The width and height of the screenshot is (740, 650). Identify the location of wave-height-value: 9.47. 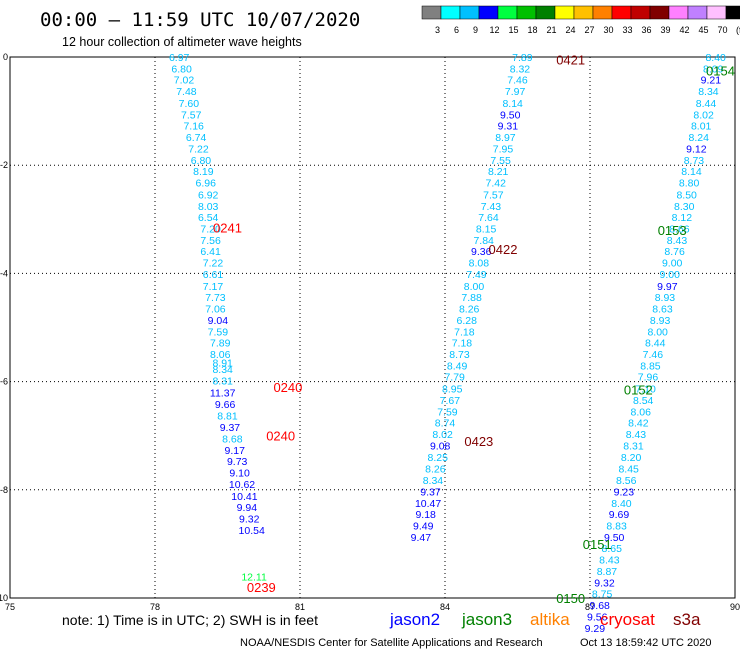
(421, 538).